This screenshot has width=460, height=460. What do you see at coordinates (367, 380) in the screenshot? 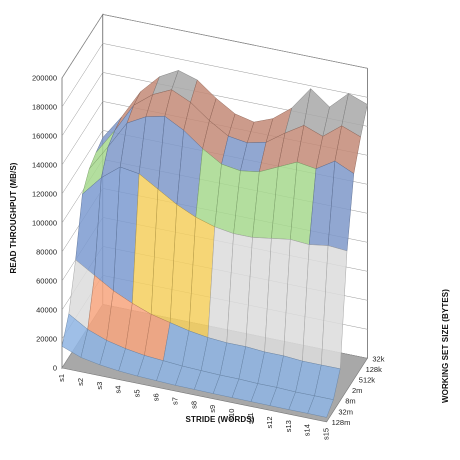
I see `y-tick-label: 512k` at bounding box center [367, 380].